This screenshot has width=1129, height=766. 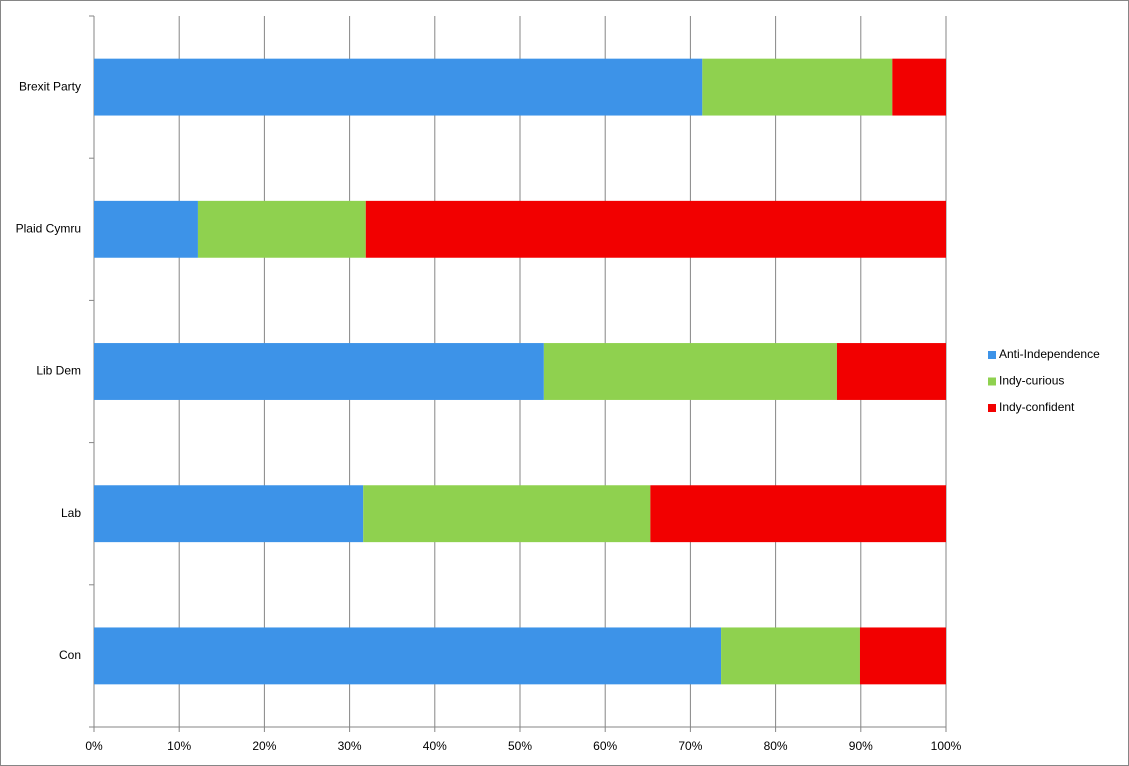 I want to click on y-tick-label: Brexit Party, so click(x=50, y=86).